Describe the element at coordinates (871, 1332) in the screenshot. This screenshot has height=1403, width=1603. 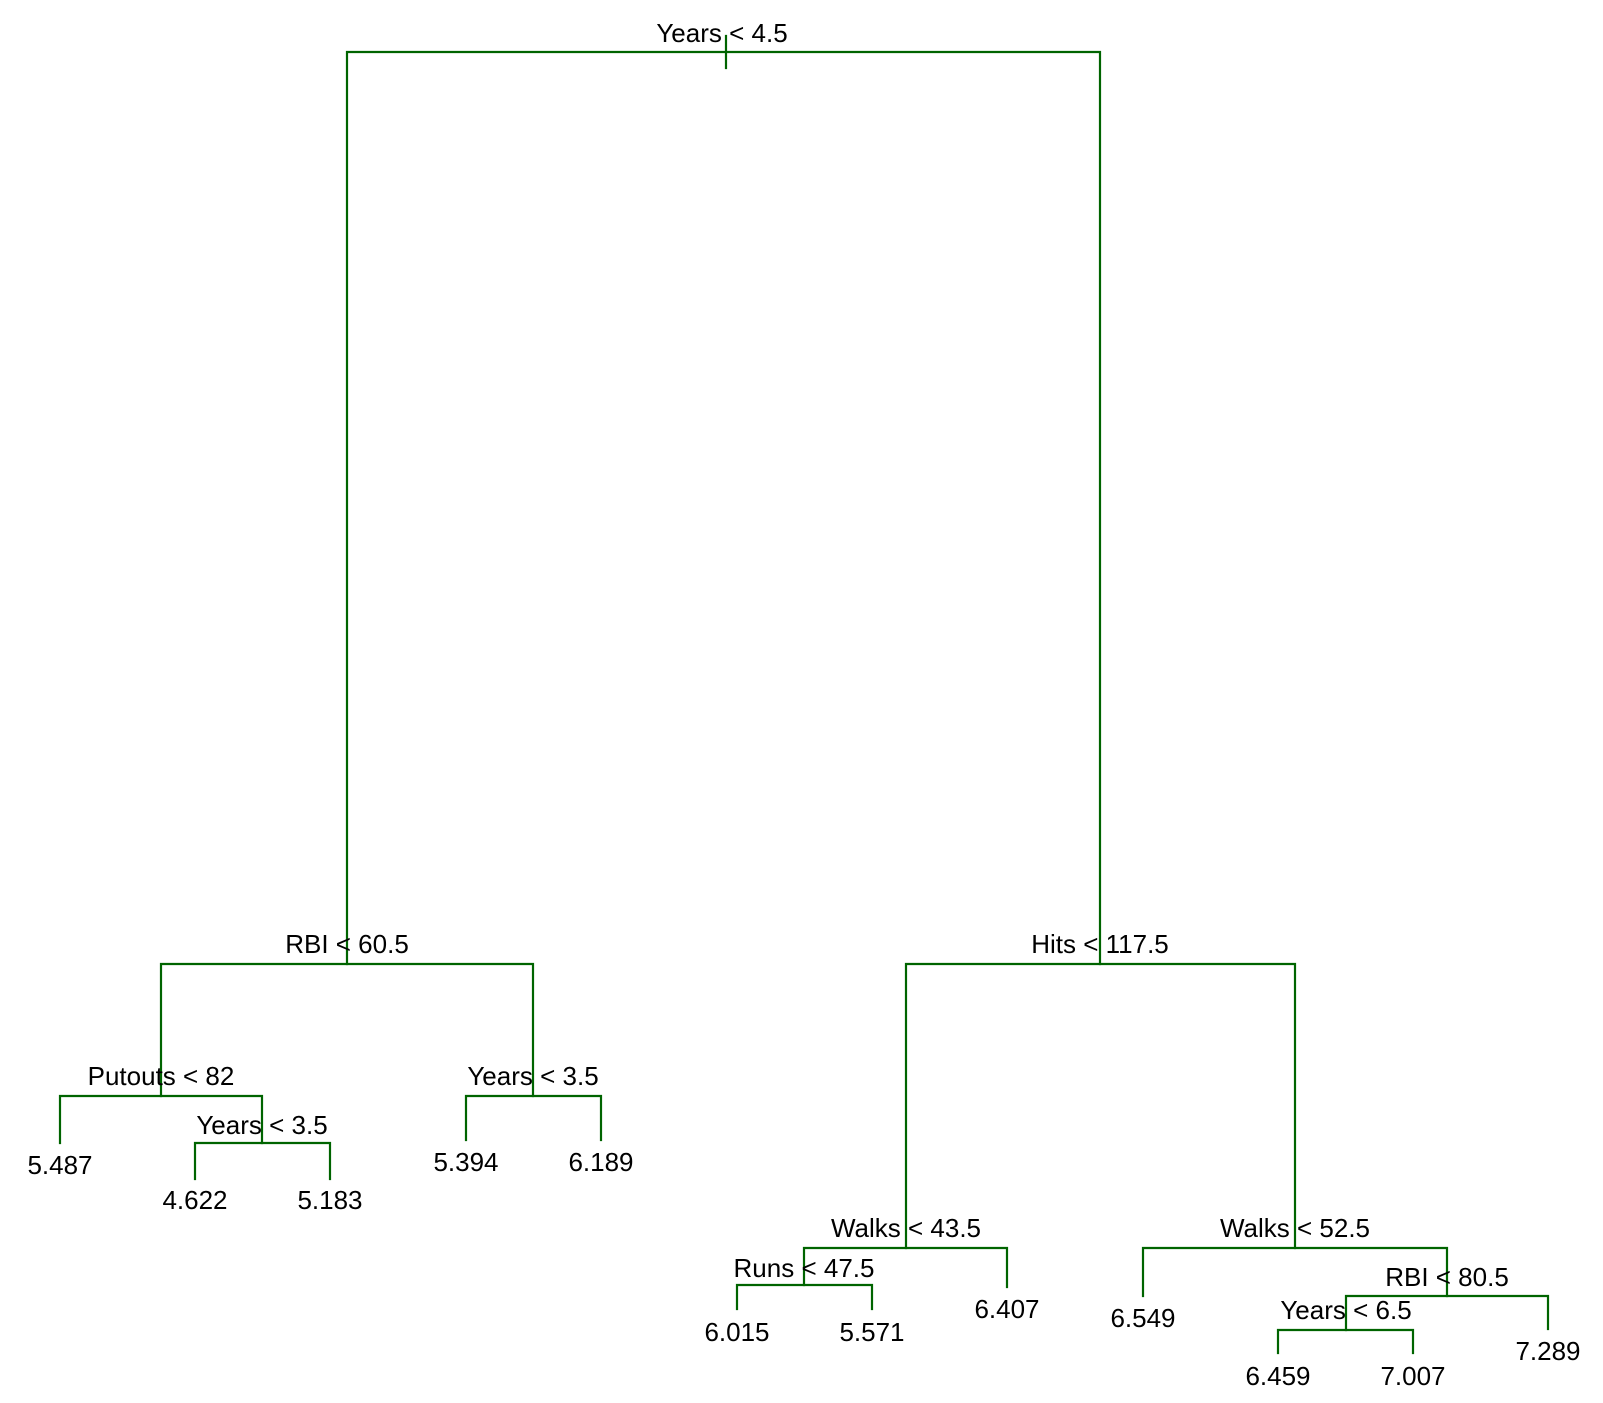
I see `leaf-value: 5.571` at that location.